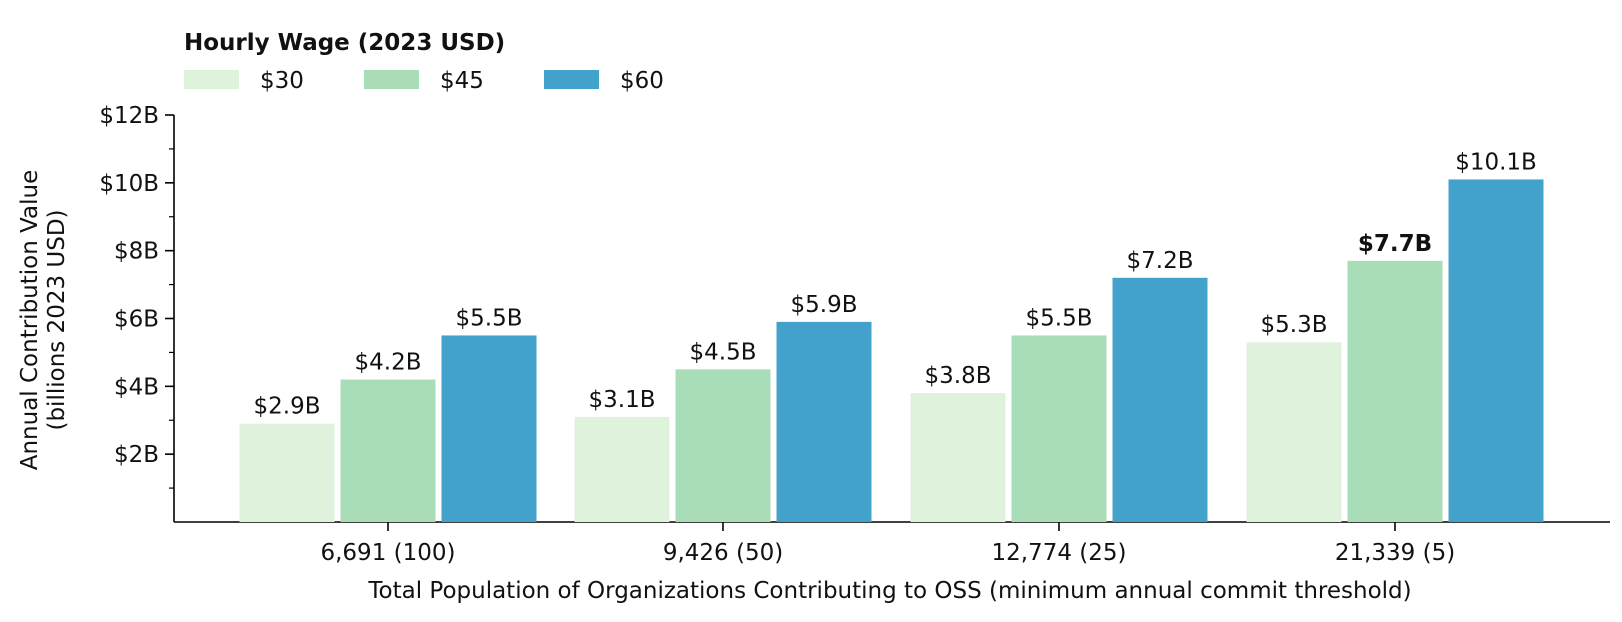 The image size is (1622, 622). What do you see at coordinates (388, 363) in the screenshot?
I see `bar-value-label: $4.2B` at bounding box center [388, 363].